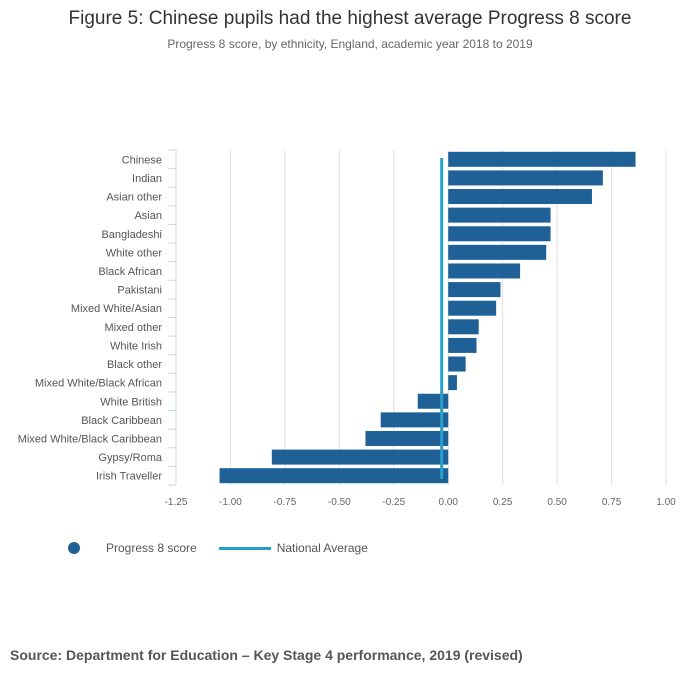 The image size is (700, 682). Describe the element at coordinates (666, 502) in the screenshot. I see `x-tick-label: 1.00` at that location.